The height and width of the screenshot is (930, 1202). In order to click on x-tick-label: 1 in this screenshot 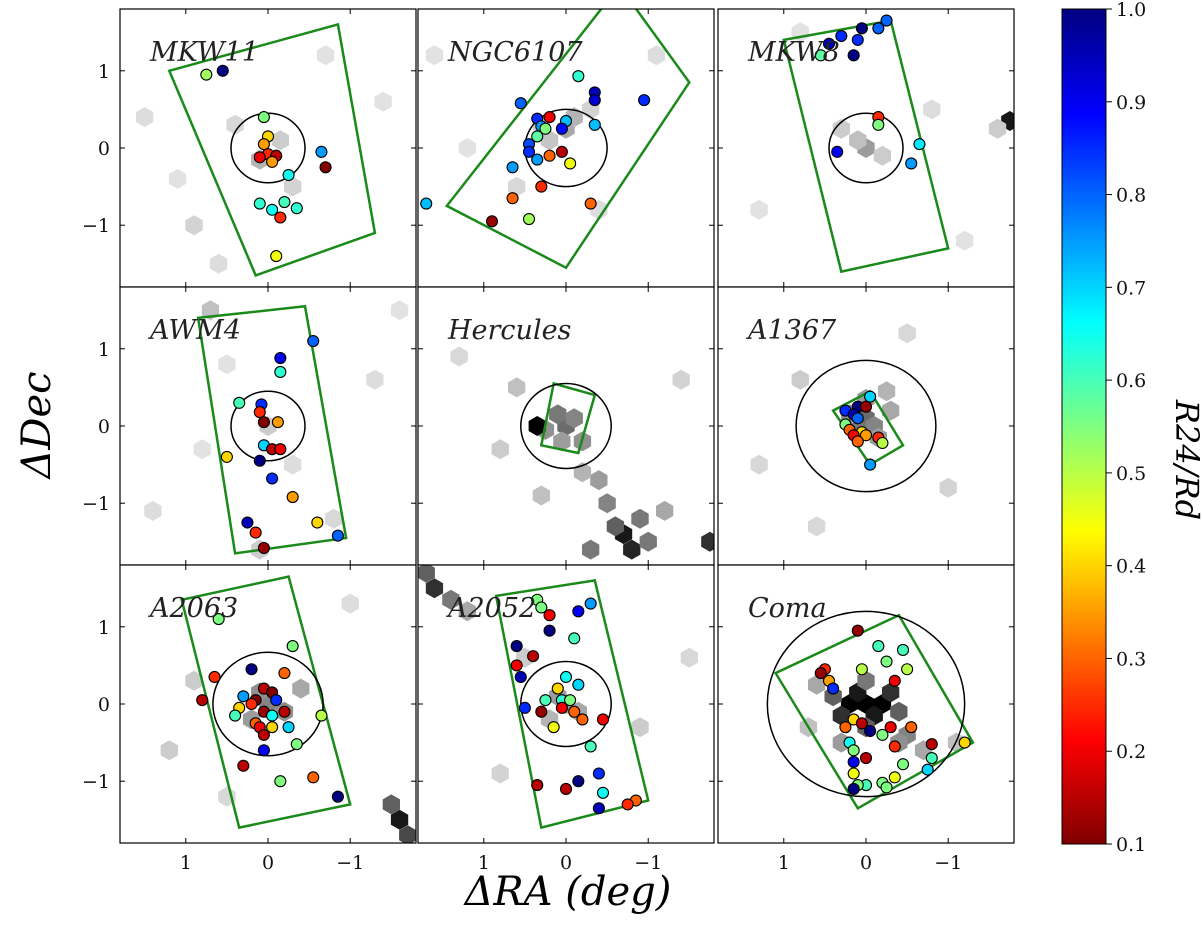, I will do `click(784, 863)`.